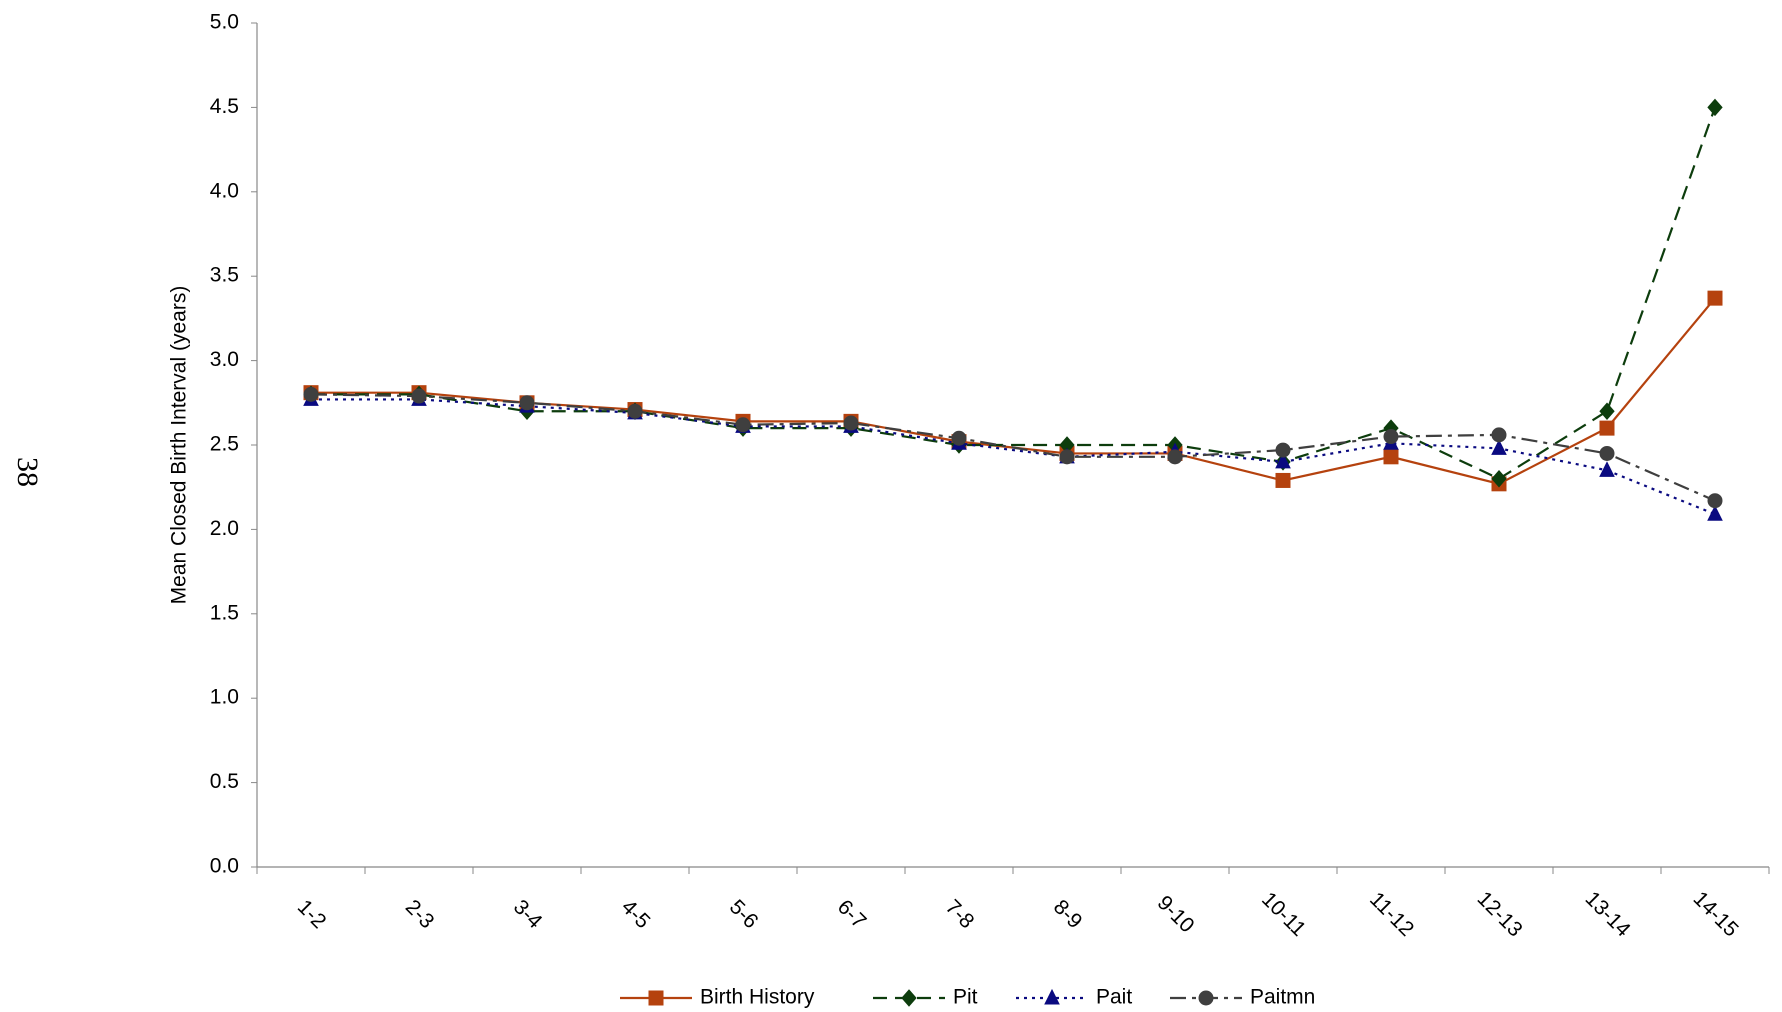  What do you see at coordinates (224, 106) in the screenshot?
I see `y-tick-label: 4.5` at bounding box center [224, 106].